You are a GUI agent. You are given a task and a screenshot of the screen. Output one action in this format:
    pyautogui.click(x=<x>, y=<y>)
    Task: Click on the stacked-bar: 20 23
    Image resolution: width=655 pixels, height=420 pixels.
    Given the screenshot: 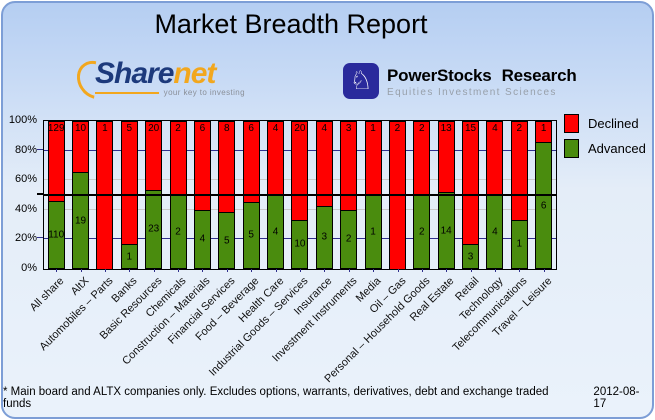 What is the action you would take?
    pyautogui.click(x=154, y=195)
    